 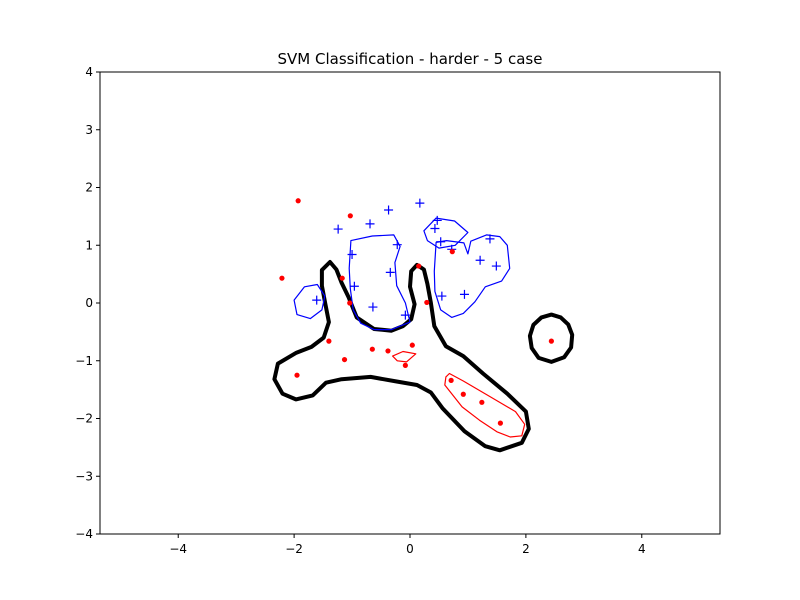 I want to click on y-axis: −4 −3 −2 −1 0 1 2 3 4, so click(x=87, y=303).